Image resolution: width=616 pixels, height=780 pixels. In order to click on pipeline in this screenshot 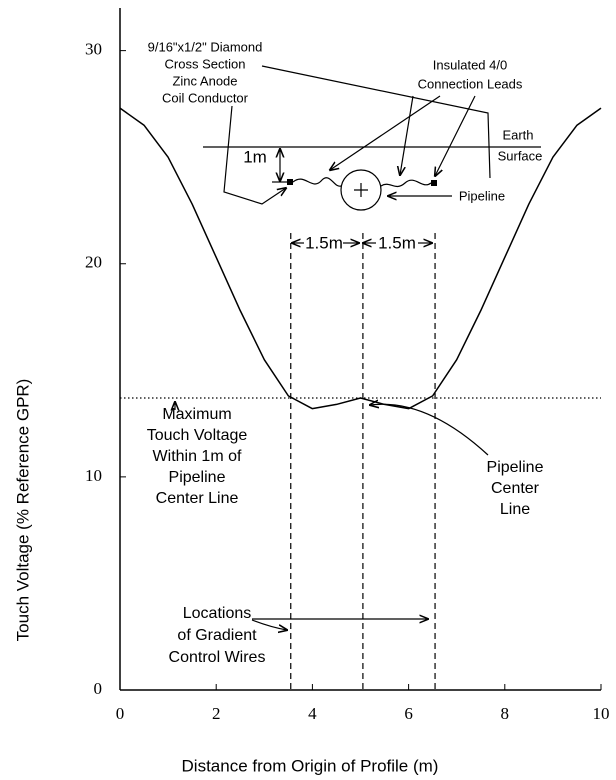, I will do `click(361, 190)`.